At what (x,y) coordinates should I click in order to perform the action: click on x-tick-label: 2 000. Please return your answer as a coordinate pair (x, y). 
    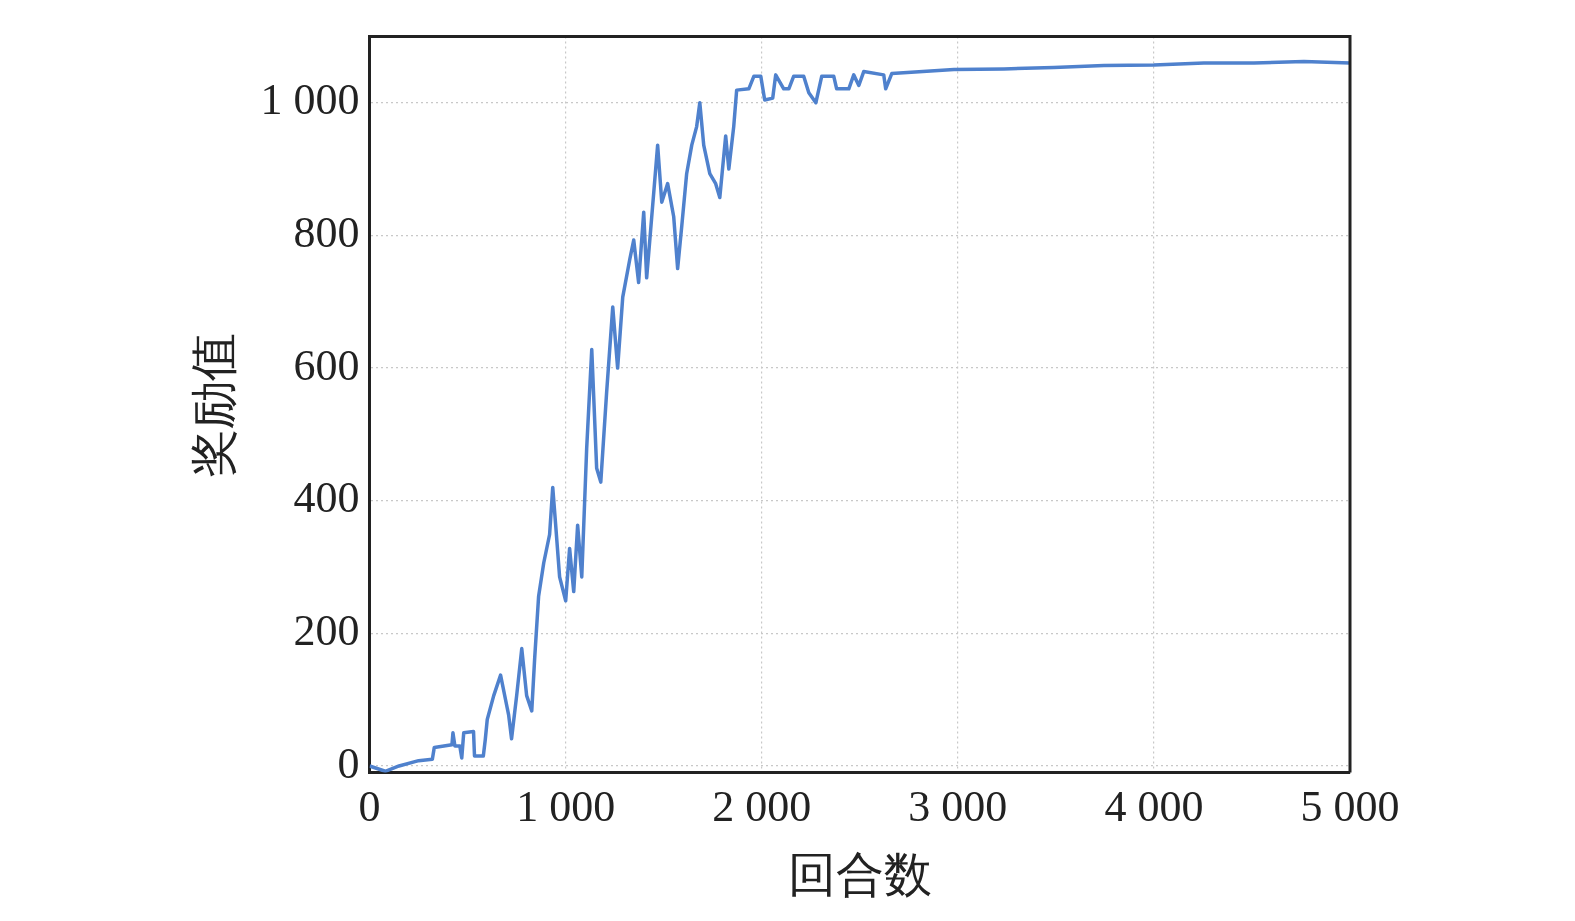
    Looking at the image, I should click on (762, 806).